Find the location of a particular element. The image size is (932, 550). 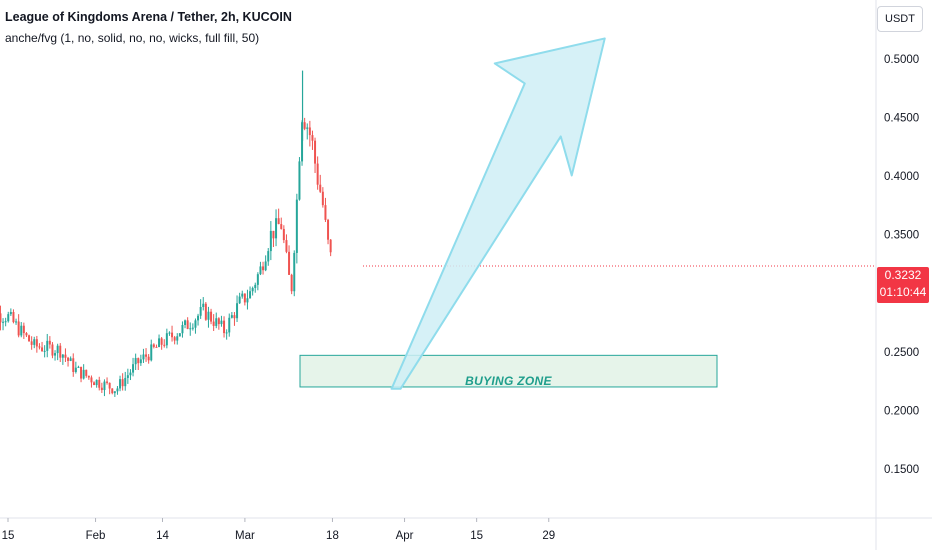

currency-button: USDT is located at coordinates (900, 19).